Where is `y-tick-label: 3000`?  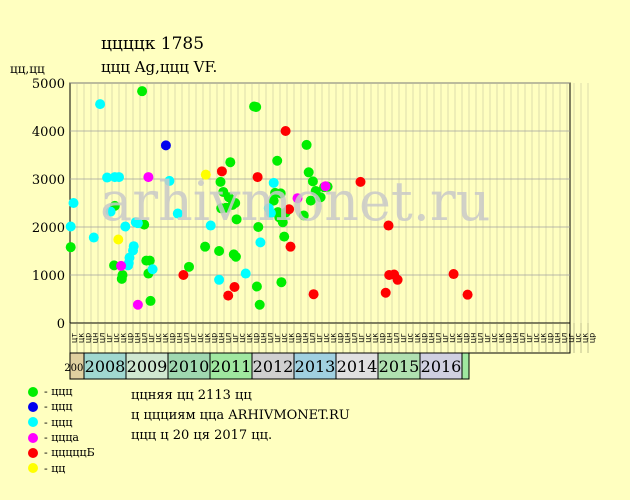 y-tick-label: 3000 is located at coordinates (48, 180).